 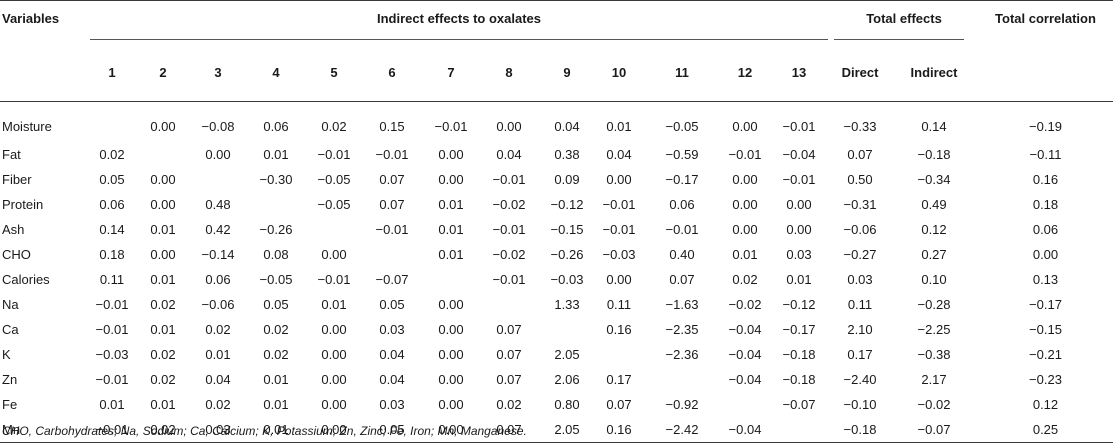 I want to click on total-cell: 0.06, so click(x=1045, y=229).